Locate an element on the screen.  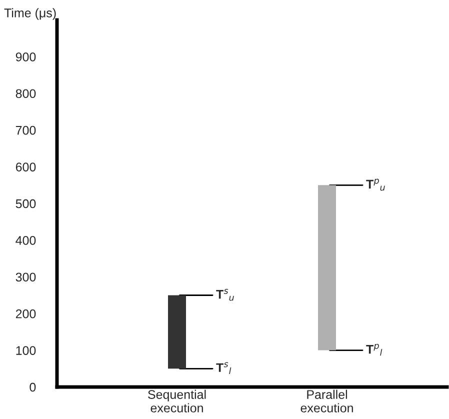
y-axis-title: Time (μs) is located at coordinates (30, 14).